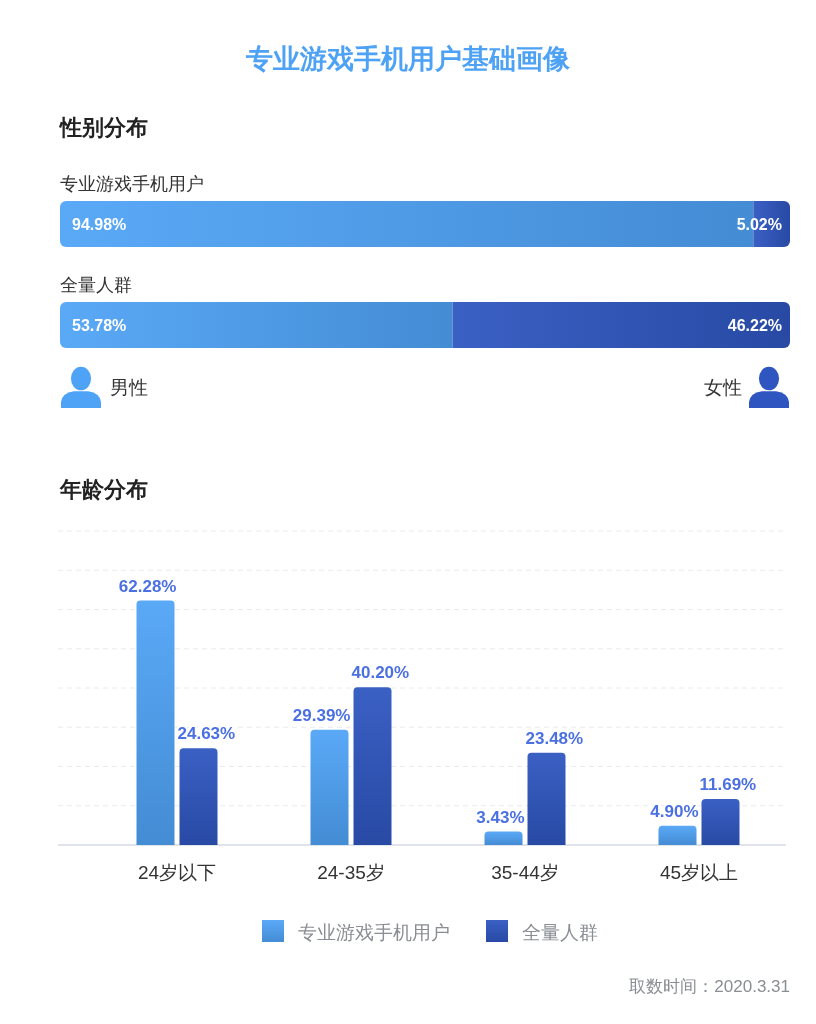 The width and height of the screenshot is (816, 1024). What do you see at coordinates (129, 387) in the screenshot?
I see `legend-label: 男性` at bounding box center [129, 387].